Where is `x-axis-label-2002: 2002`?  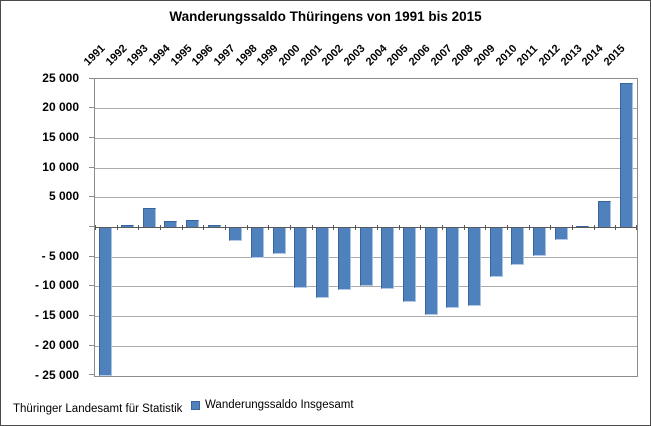 x-axis-label-2002: 2002 is located at coordinates (333, 55).